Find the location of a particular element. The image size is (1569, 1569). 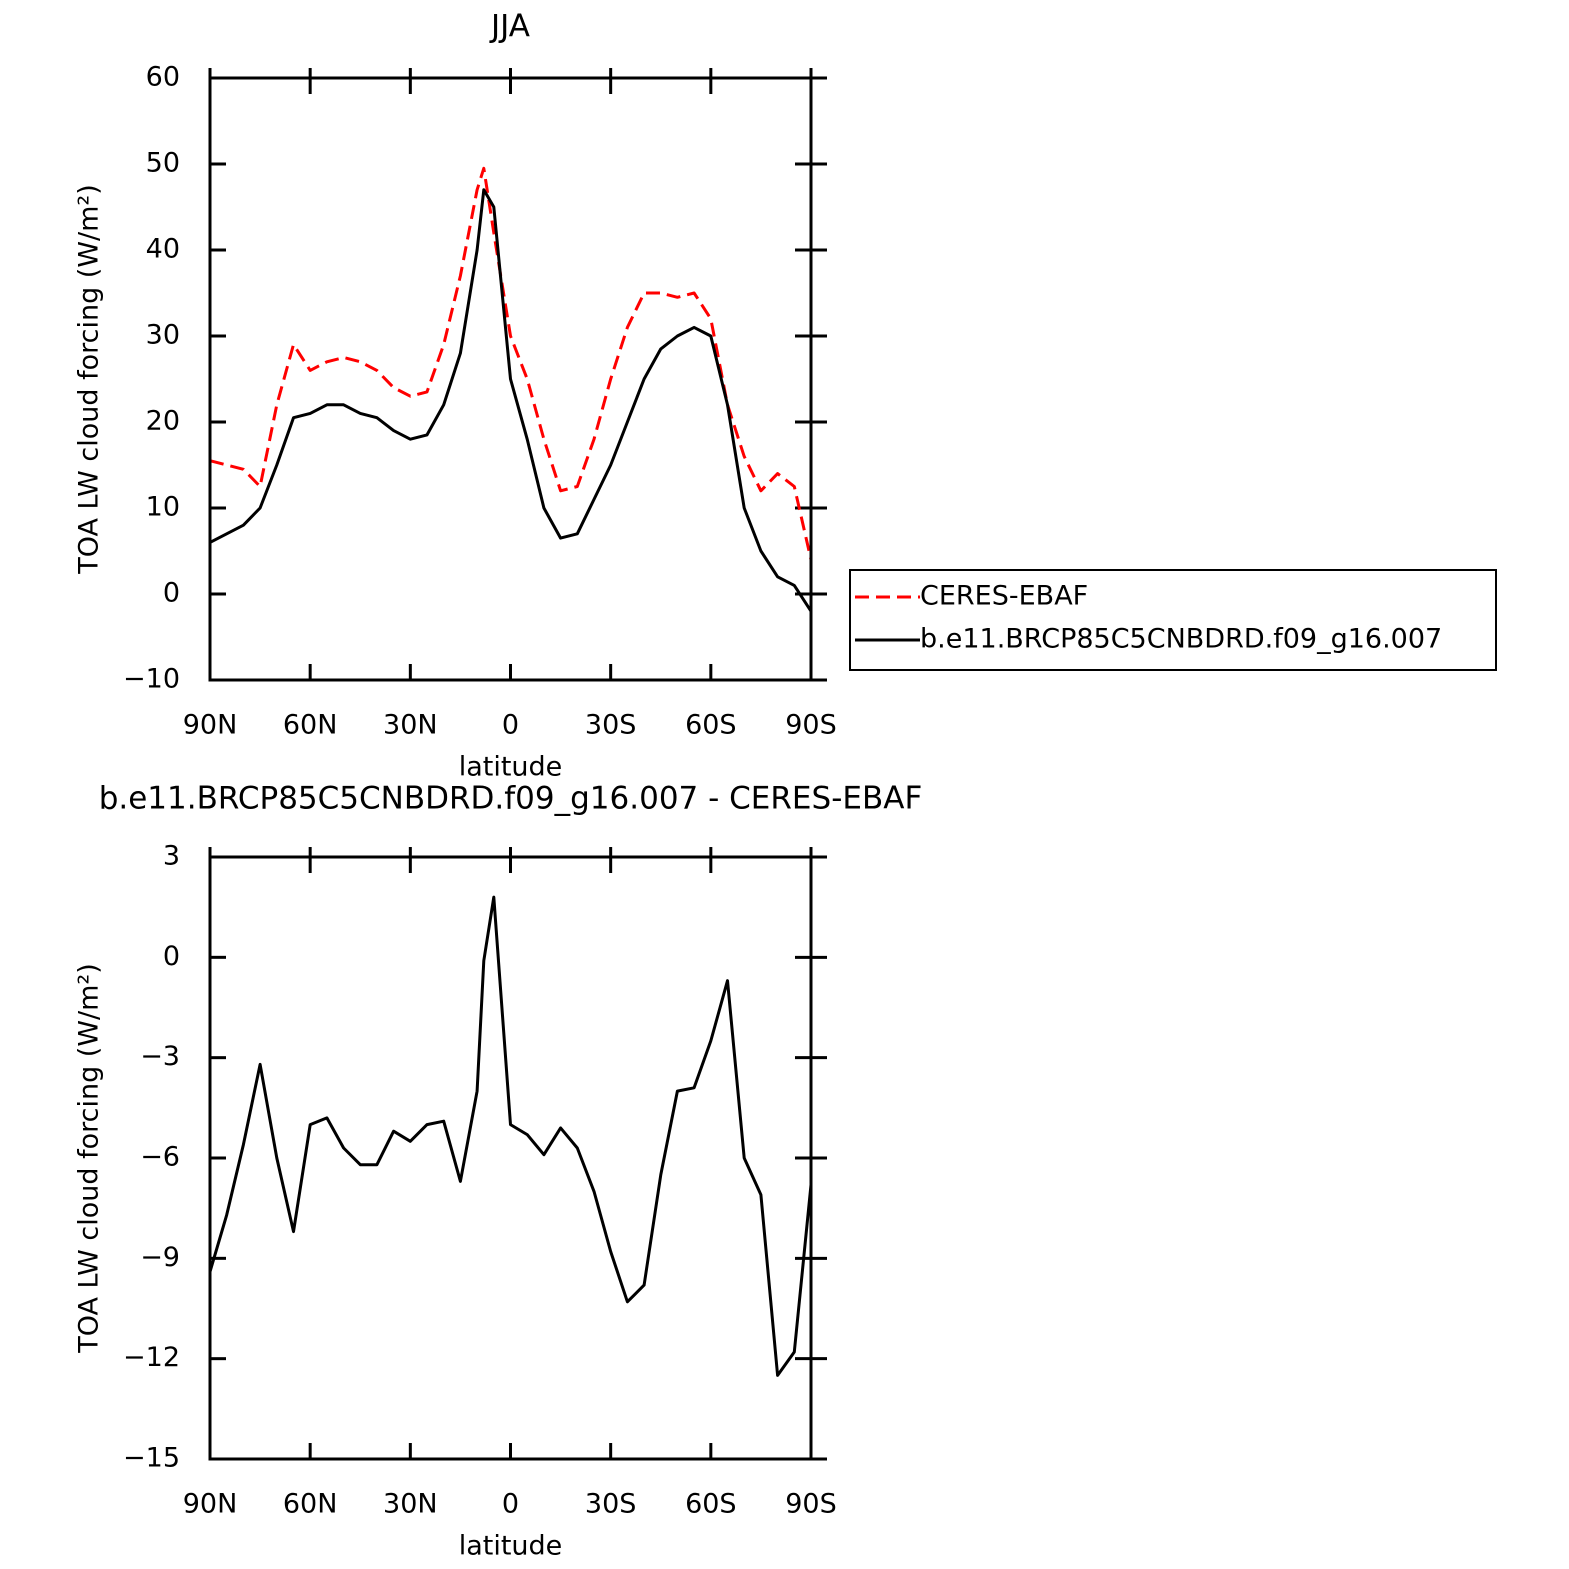

y-tick-label: −10 is located at coordinates (151, 679).